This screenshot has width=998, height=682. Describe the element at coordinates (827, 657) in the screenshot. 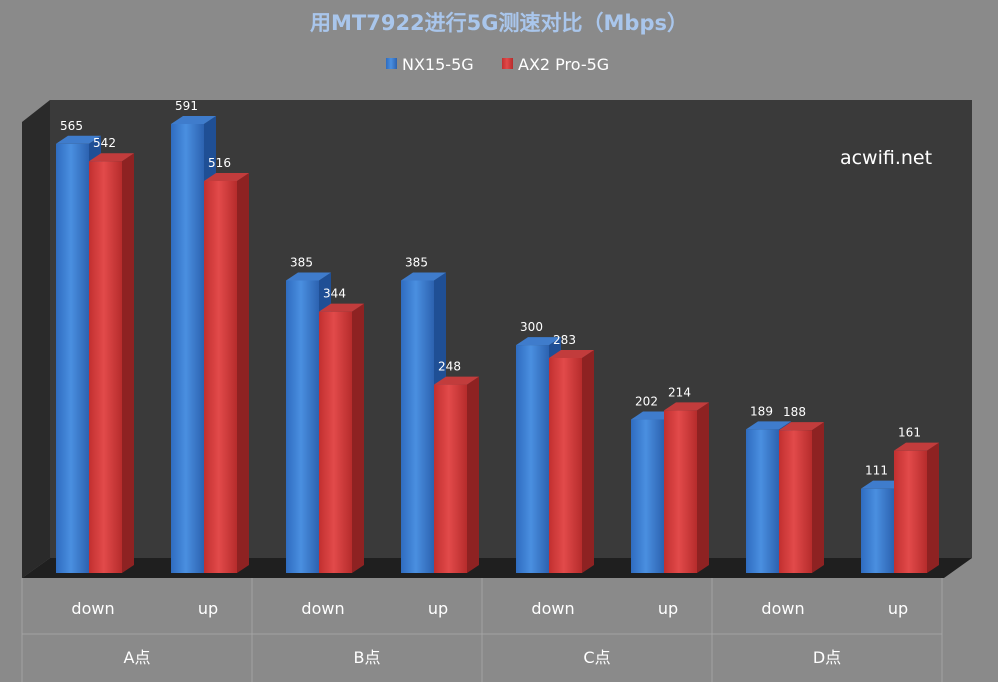

I see `group-label: D点` at that location.